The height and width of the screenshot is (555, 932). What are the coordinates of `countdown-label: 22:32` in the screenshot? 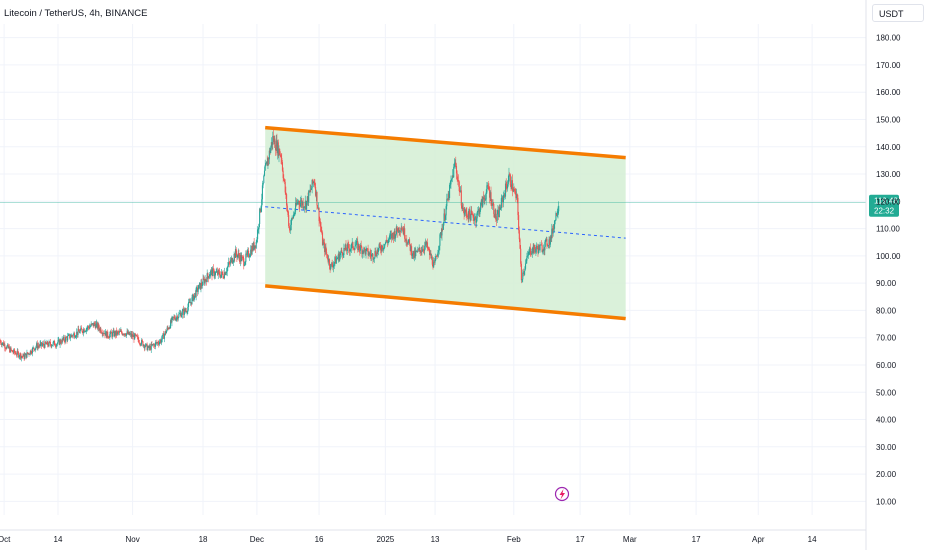 It's located at (884, 211).